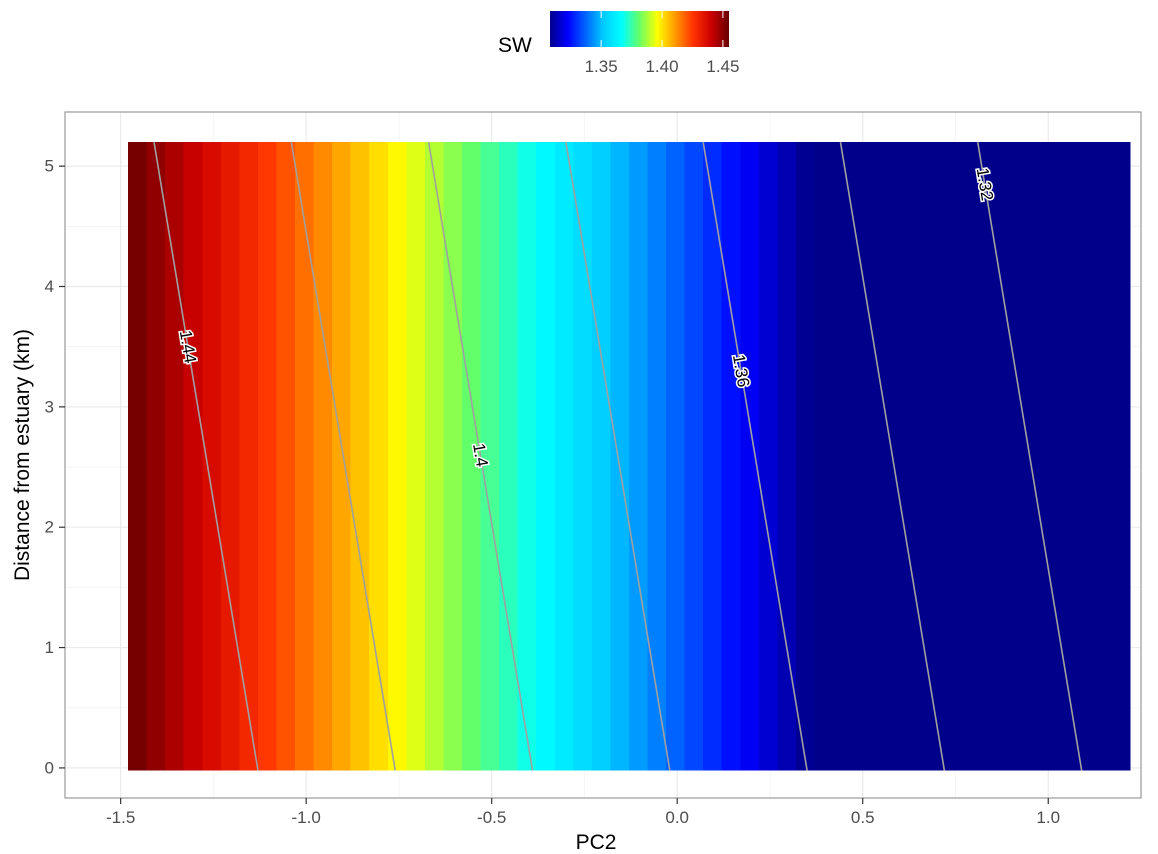 The image size is (1158, 854). I want to click on legend-title: SW, so click(515, 45).